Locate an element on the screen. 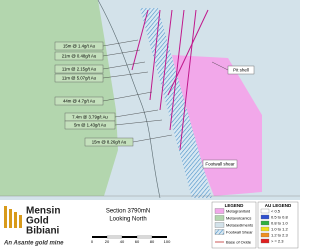  legend-label: Footwall Shear is located at coordinates (239, 231).